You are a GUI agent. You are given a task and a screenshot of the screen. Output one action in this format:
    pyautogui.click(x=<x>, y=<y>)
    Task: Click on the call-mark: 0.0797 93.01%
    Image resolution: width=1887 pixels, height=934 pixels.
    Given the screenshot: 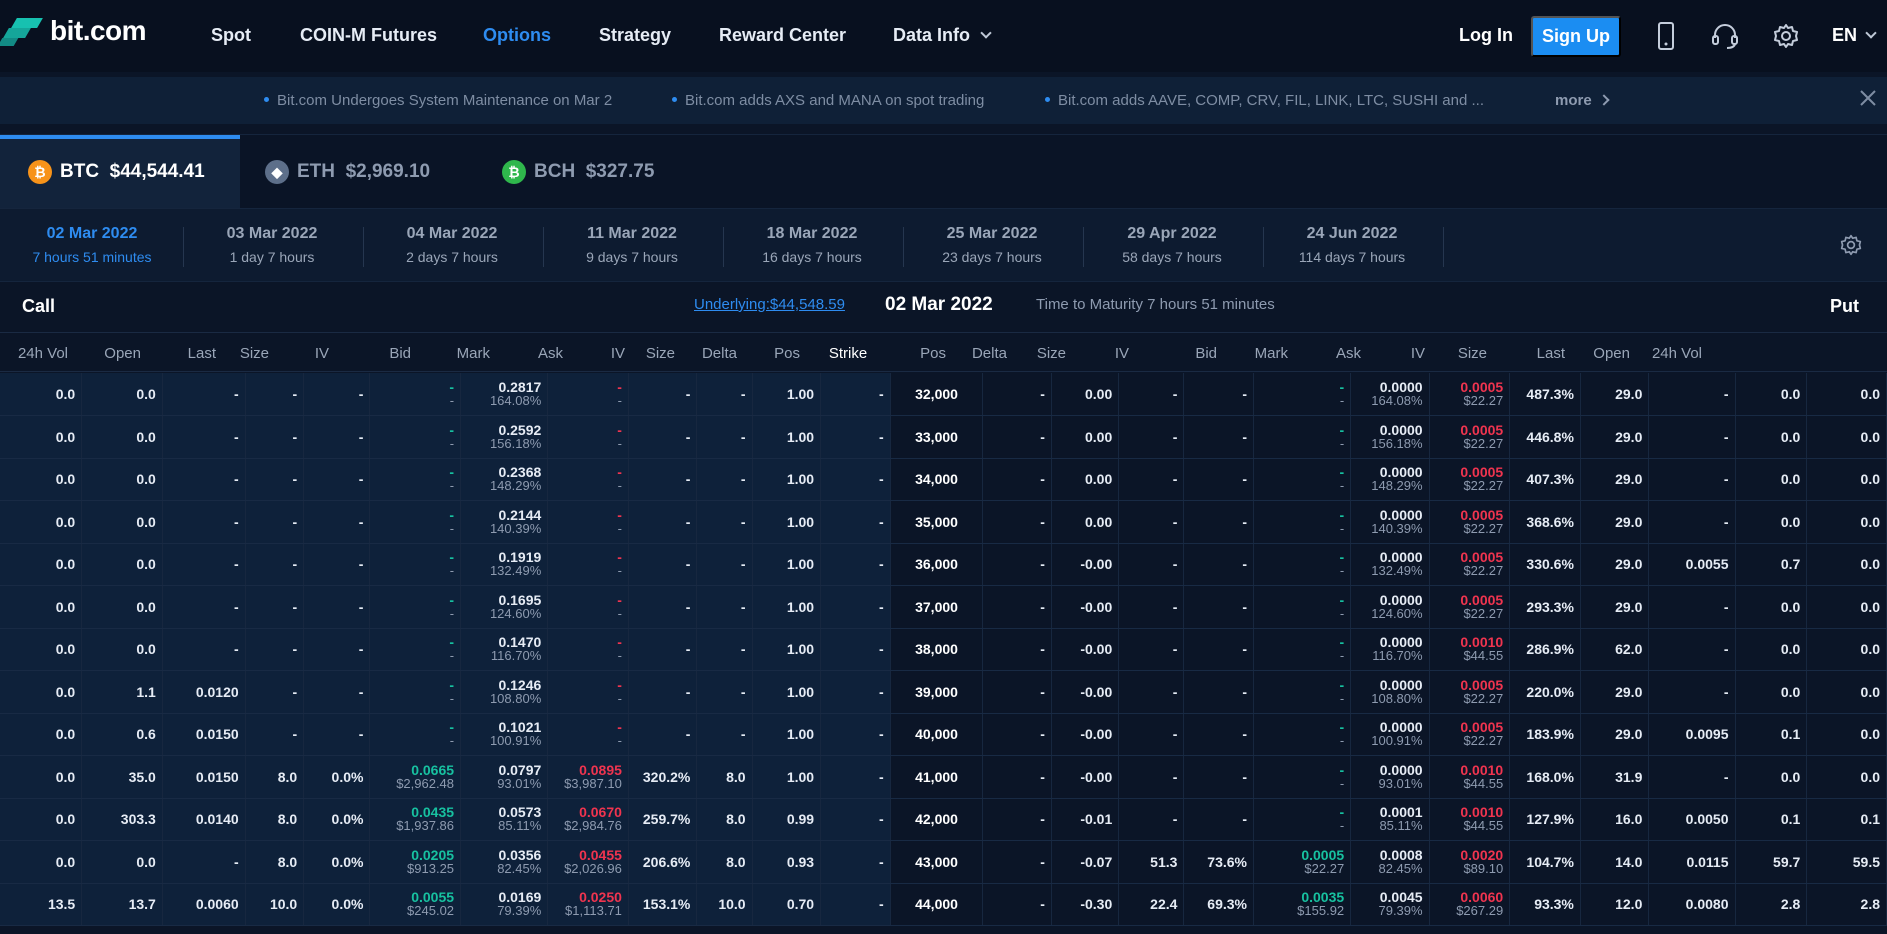 What is the action you would take?
    pyautogui.click(x=504, y=777)
    